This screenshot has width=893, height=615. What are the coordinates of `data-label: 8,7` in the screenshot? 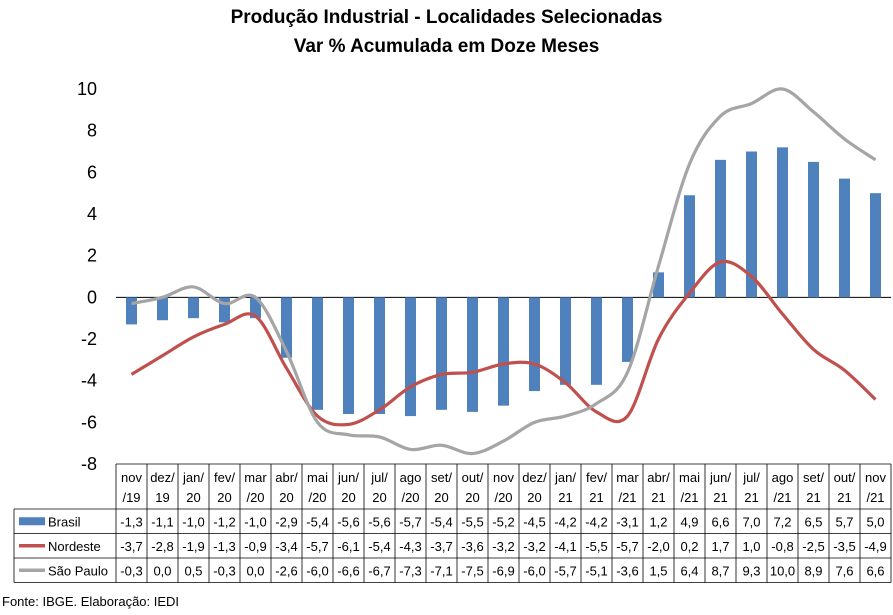 It's located at (720, 570).